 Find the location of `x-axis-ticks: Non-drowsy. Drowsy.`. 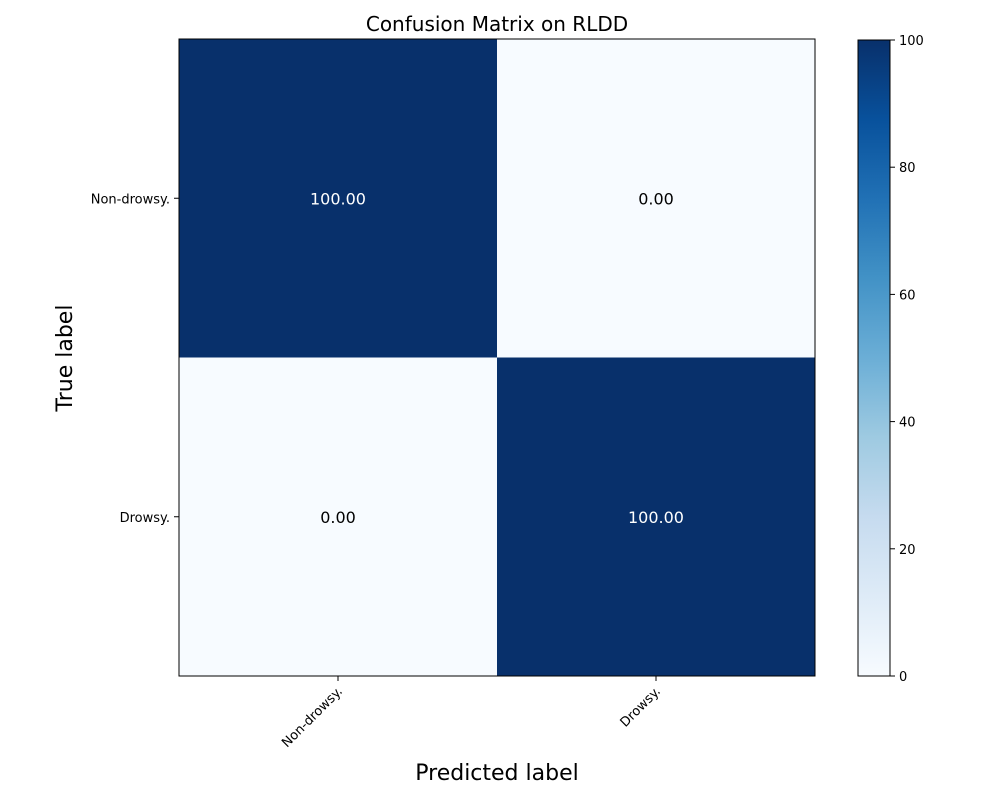

x-axis-ticks: Non-drowsy. Drowsy. is located at coordinates (471, 713).